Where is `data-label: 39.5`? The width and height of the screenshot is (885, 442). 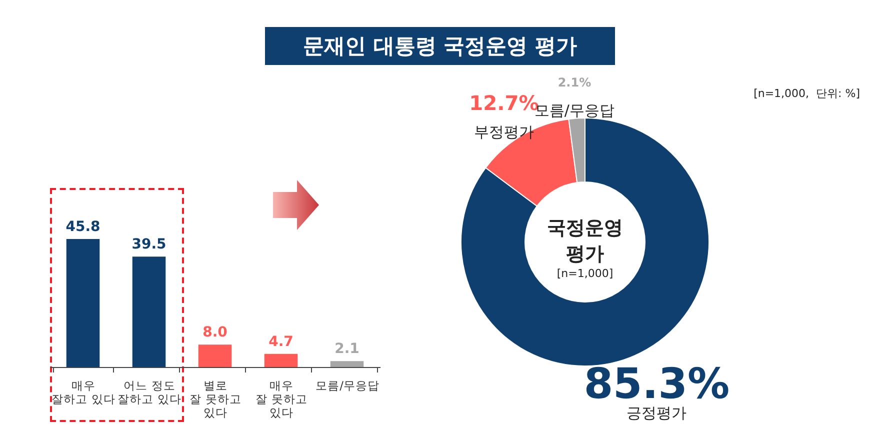
data-label: 39.5 is located at coordinates (149, 244).